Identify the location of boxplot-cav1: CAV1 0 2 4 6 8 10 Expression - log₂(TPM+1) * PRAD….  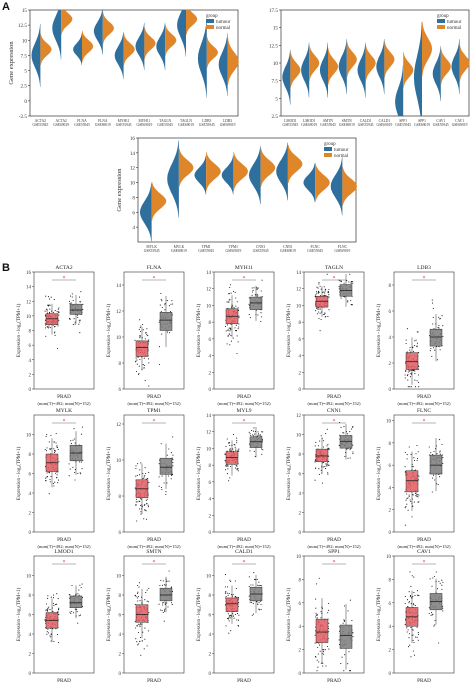
(416, 615).